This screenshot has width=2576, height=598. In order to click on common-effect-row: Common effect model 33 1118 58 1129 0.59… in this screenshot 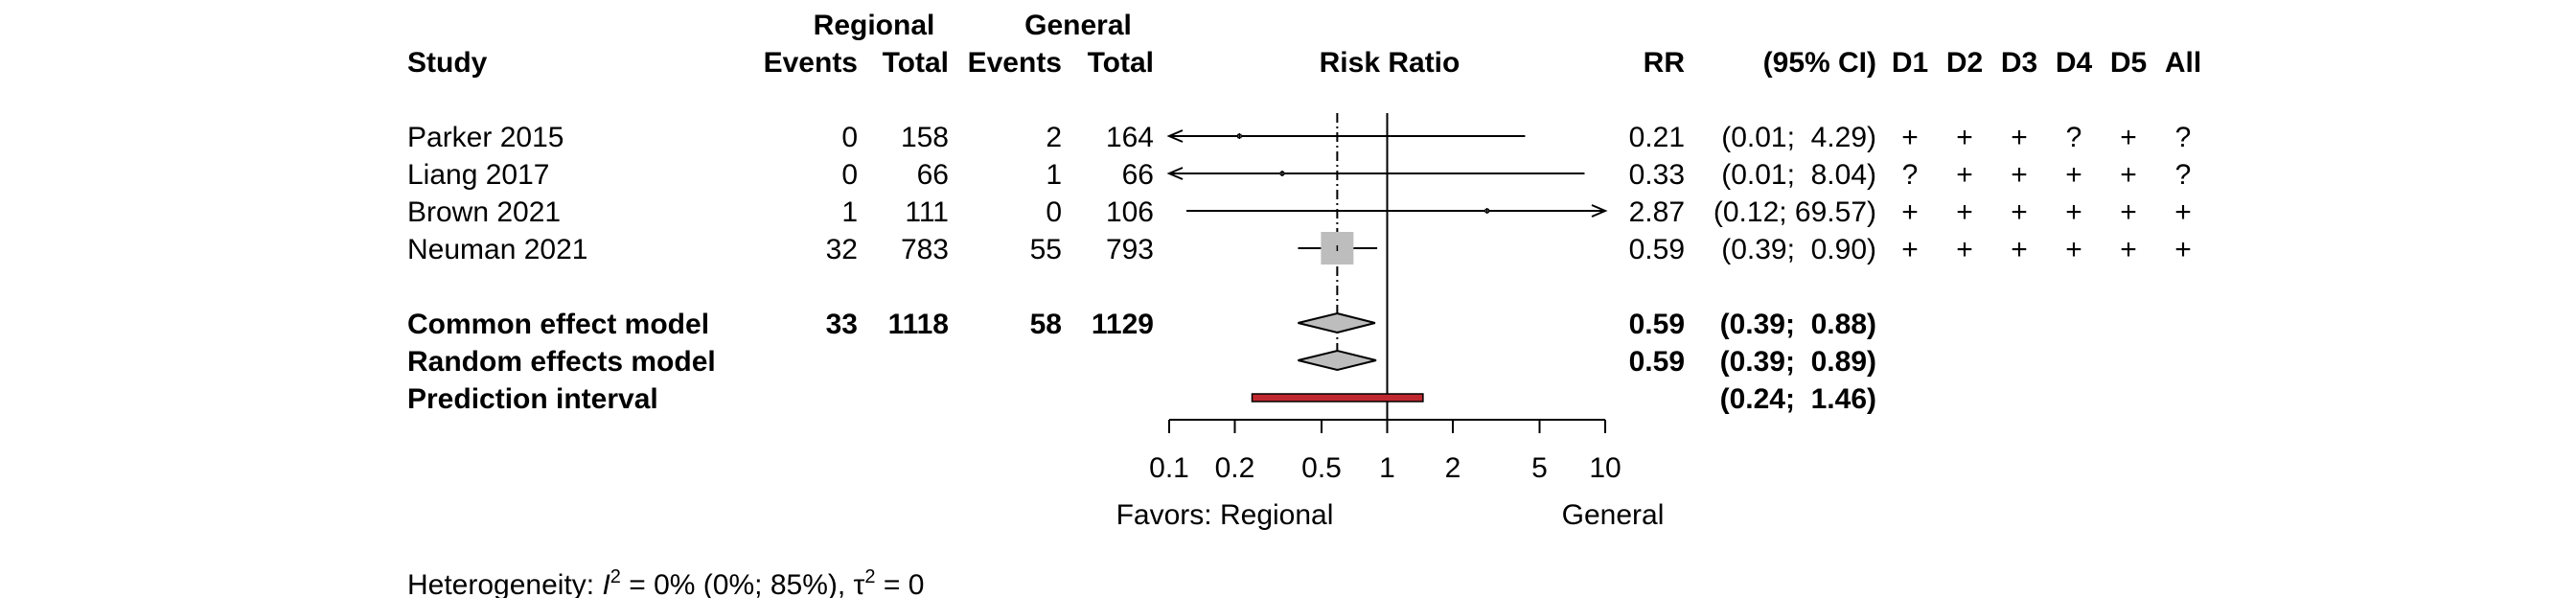, I will do `click(1141, 324)`.